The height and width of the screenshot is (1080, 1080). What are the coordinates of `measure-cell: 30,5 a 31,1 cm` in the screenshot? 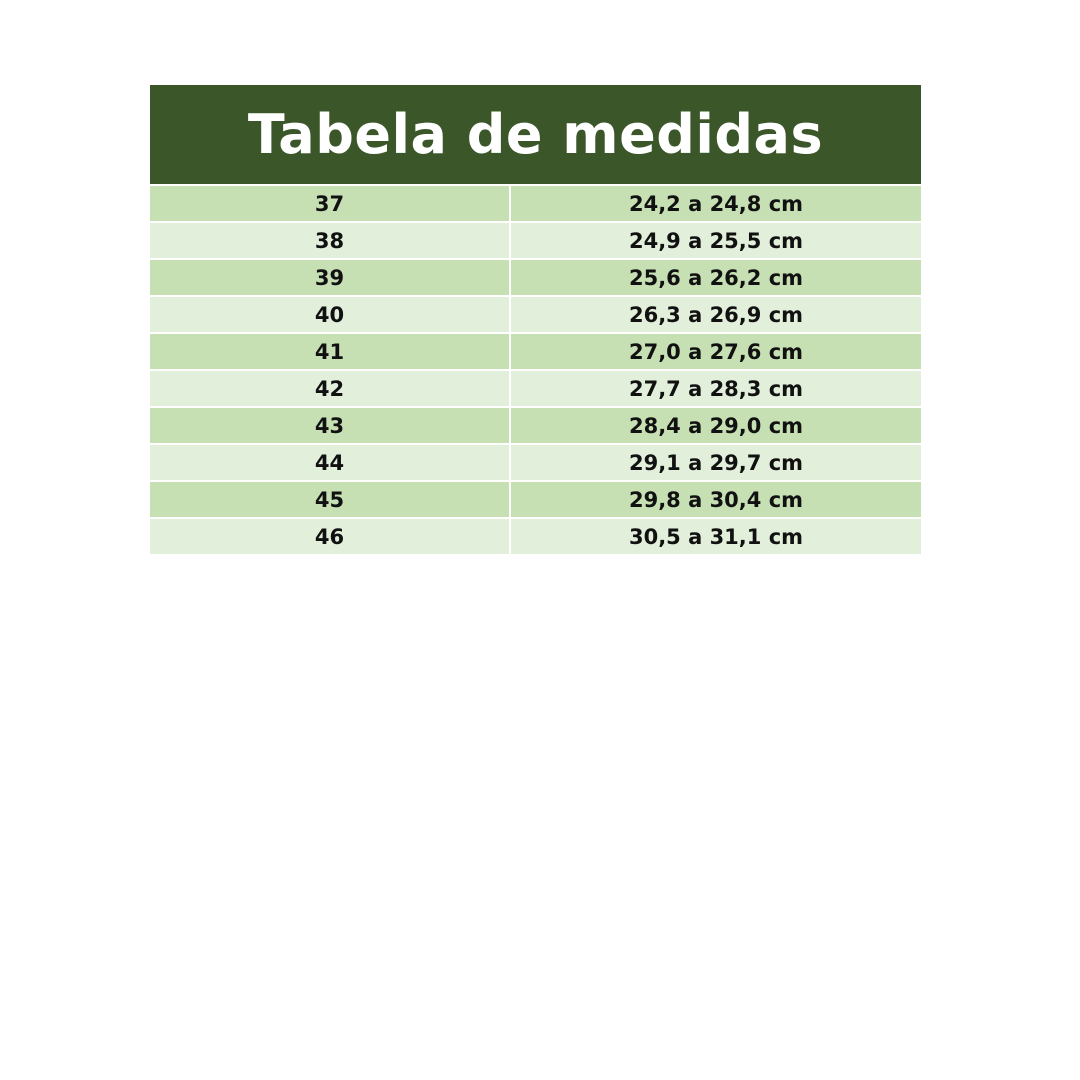 It's located at (716, 536).